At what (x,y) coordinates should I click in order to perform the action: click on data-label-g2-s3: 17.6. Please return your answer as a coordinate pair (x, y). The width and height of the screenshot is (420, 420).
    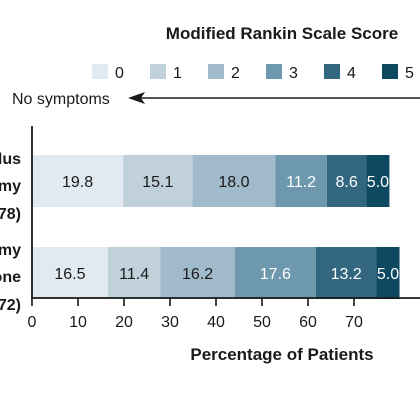
    Looking at the image, I should click on (275, 274).